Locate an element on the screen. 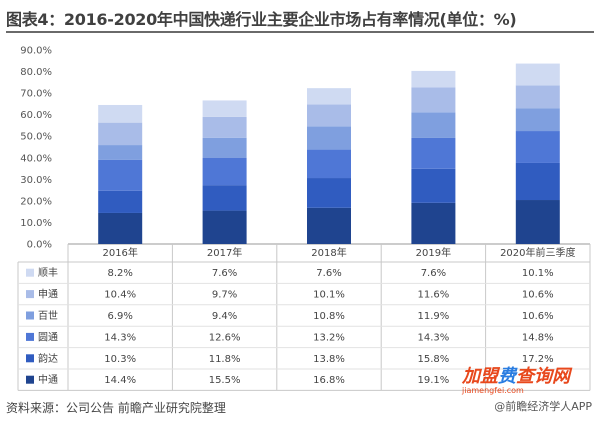 The image size is (600, 425). table-cell-value: 10.3% is located at coordinates (120, 359).